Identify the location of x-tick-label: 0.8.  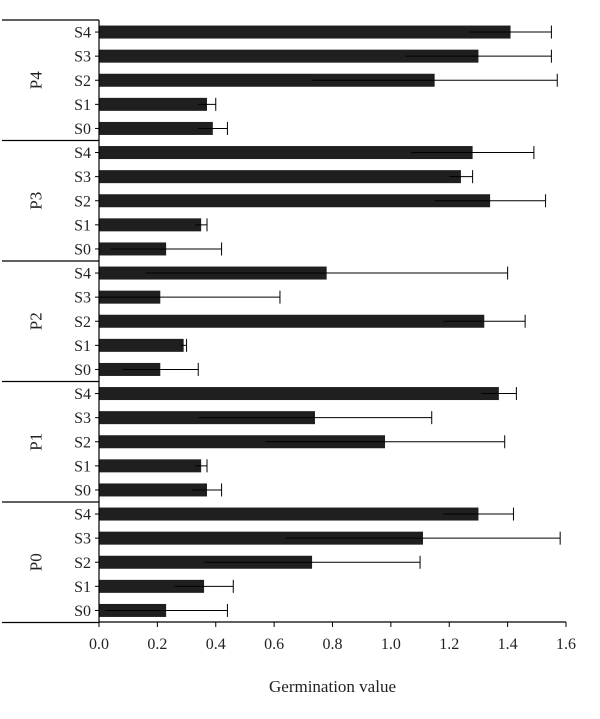
(333, 644).